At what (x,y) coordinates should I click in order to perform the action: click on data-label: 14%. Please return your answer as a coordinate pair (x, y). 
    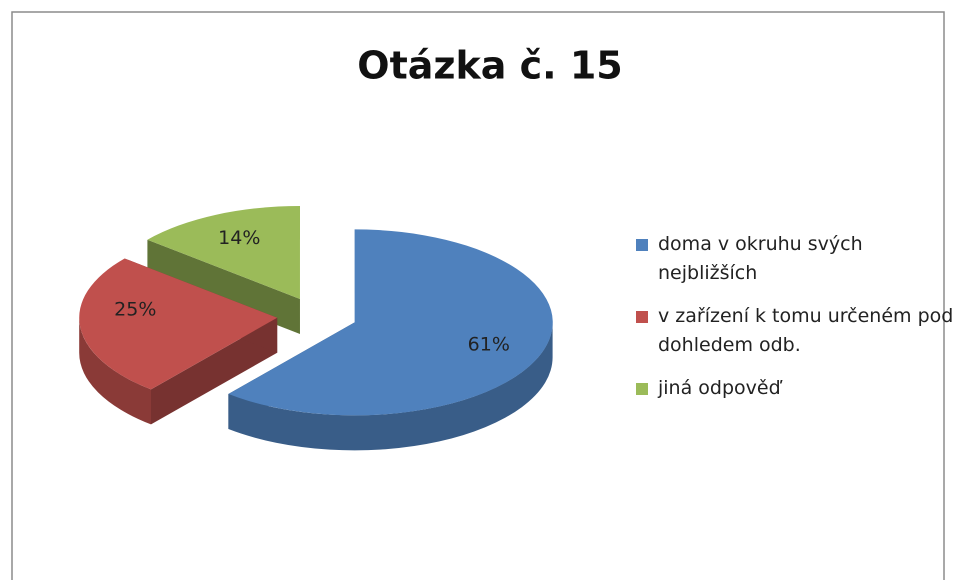
    Looking at the image, I should click on (239, 238).